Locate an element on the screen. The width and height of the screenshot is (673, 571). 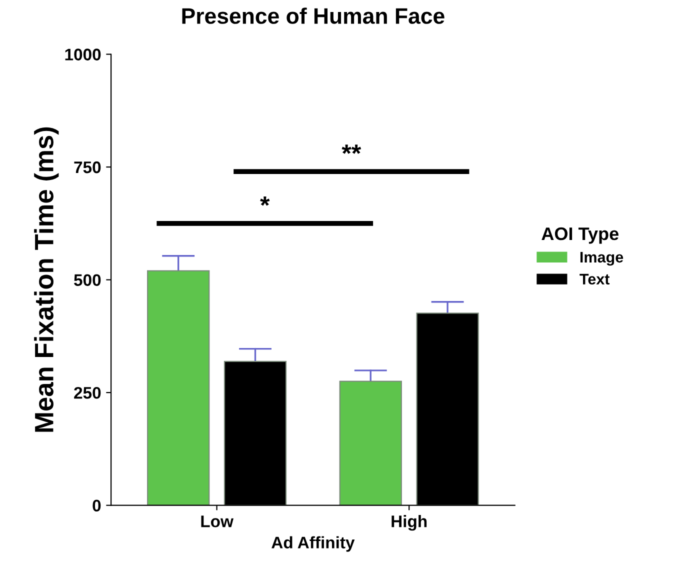
x-axis-title: Ad Affinity is located at coordinates (313, 544).